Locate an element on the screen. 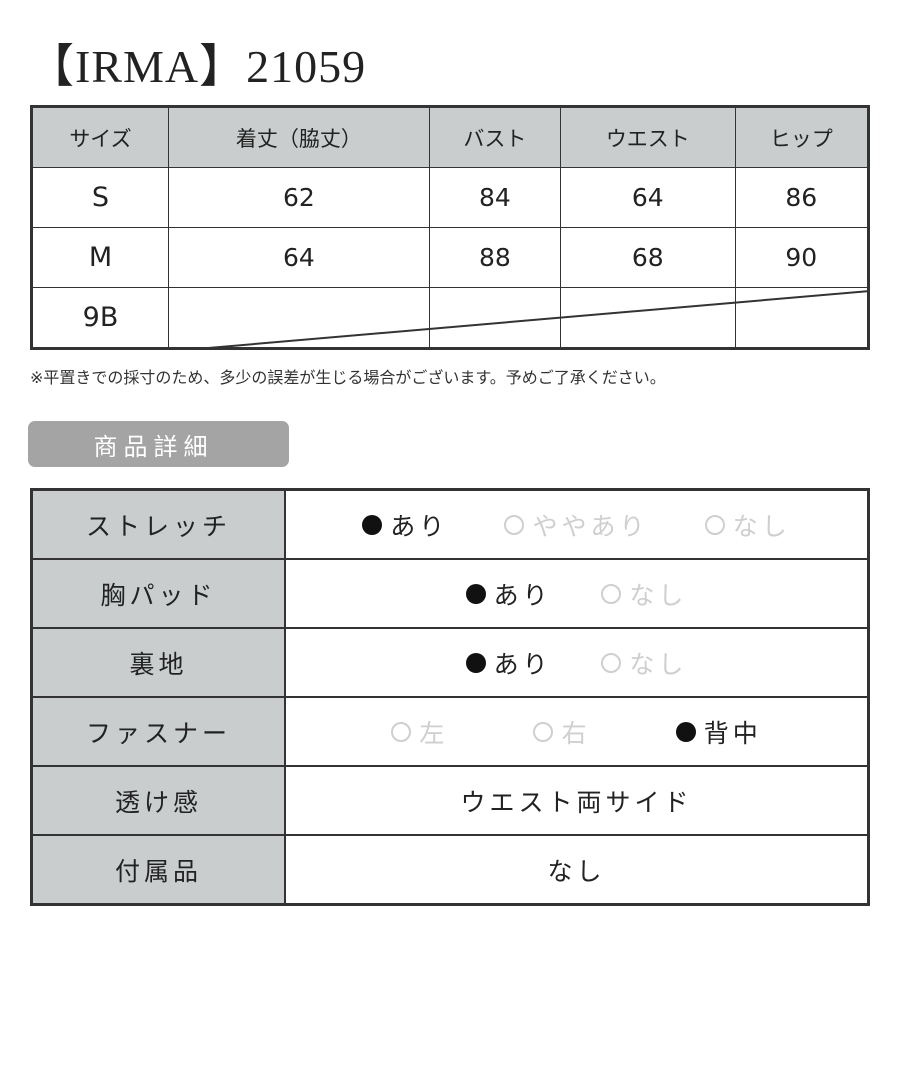 This screenshot has width=900, height=1080. value-cell: 84 is located at coordinates (495, 197).